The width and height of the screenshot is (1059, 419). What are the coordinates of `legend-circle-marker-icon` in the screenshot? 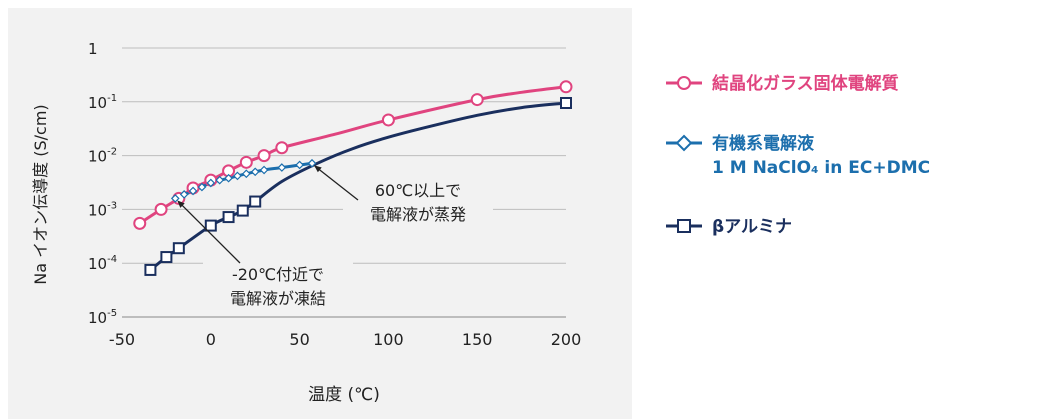 It's located at (684, 83).